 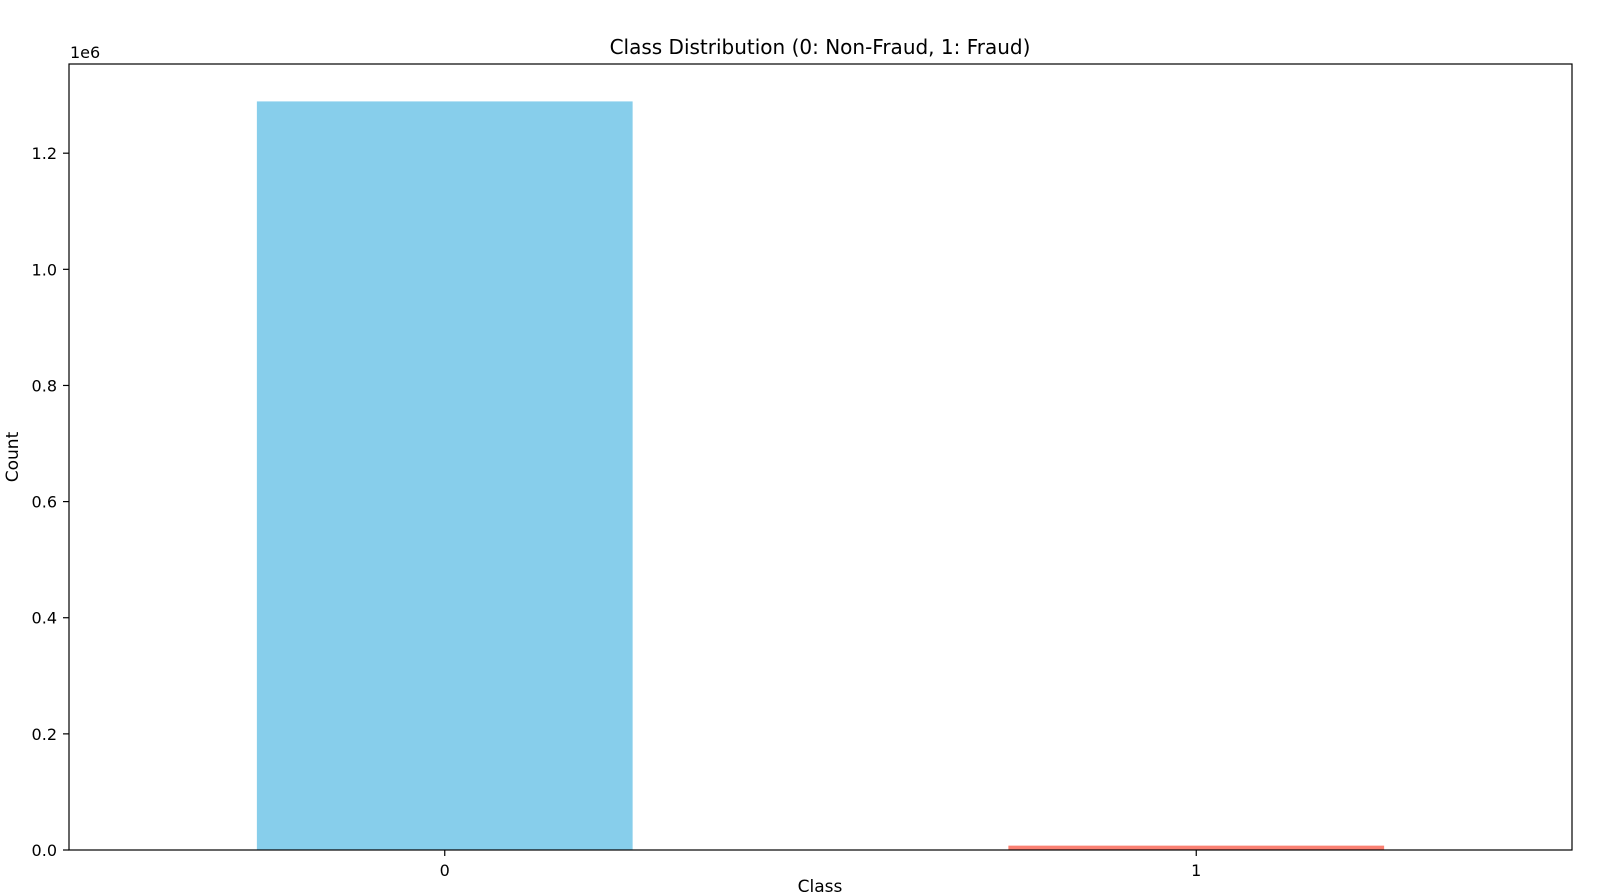 What do you see at coordinates (44, 502) in the screenshot?
I see `y-tick-label: 0.6` at bounding box center [44, 502].